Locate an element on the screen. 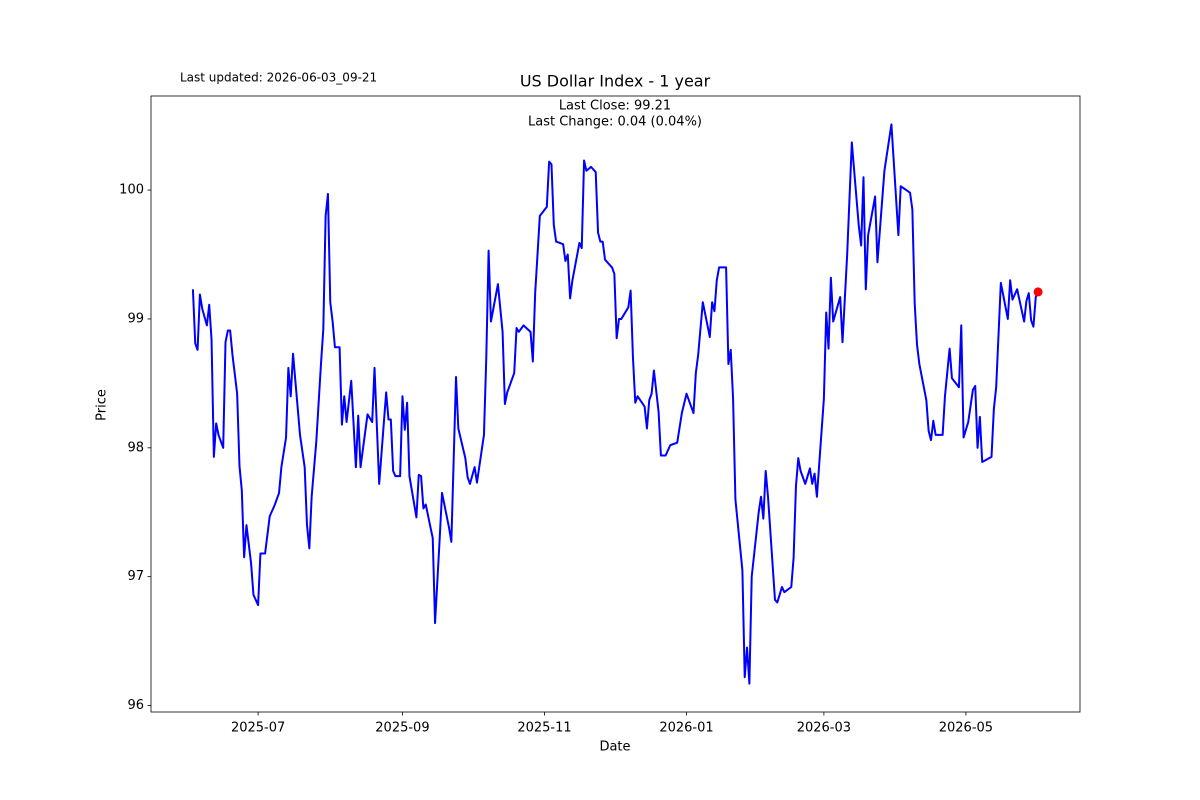 The width and height of the screenshot is (1200, 800). x-tick-label: 2026-03 is located at coordinates (824, 728).